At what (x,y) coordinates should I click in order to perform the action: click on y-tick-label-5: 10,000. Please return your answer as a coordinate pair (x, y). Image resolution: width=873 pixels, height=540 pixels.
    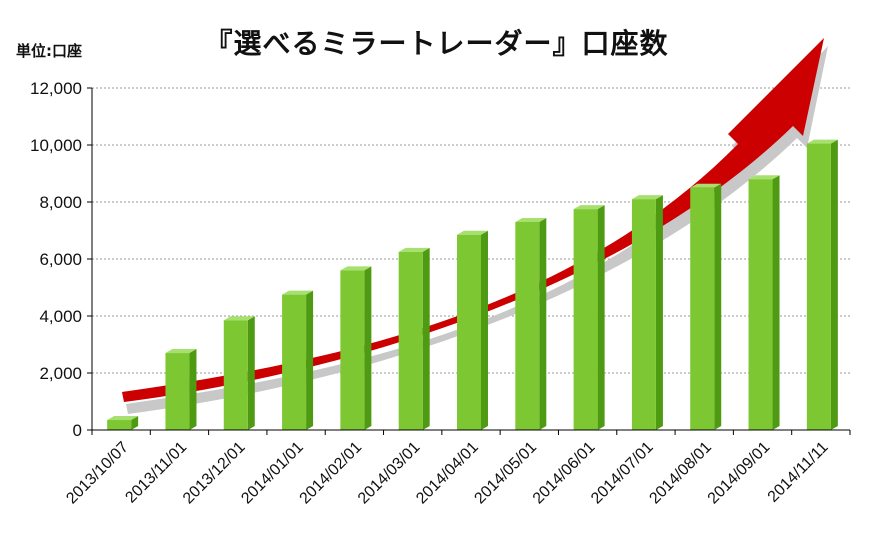
    Looking at the image, I should click on (56, 145).